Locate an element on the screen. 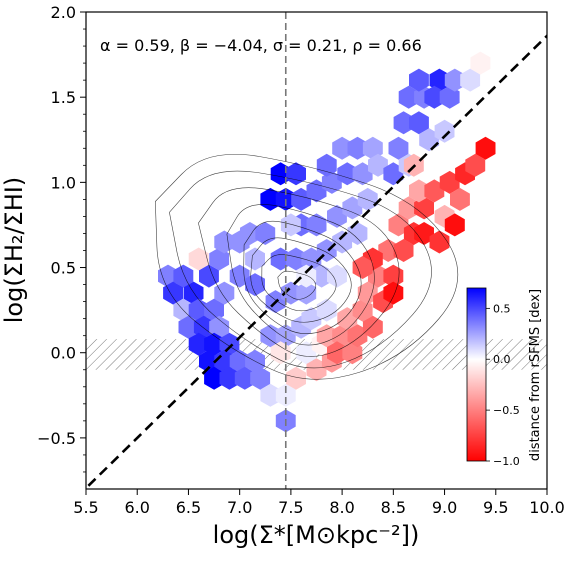 This screenshot has width=576, height=576. y-tick-label: 2.0 is located at coordinates (63, 12).